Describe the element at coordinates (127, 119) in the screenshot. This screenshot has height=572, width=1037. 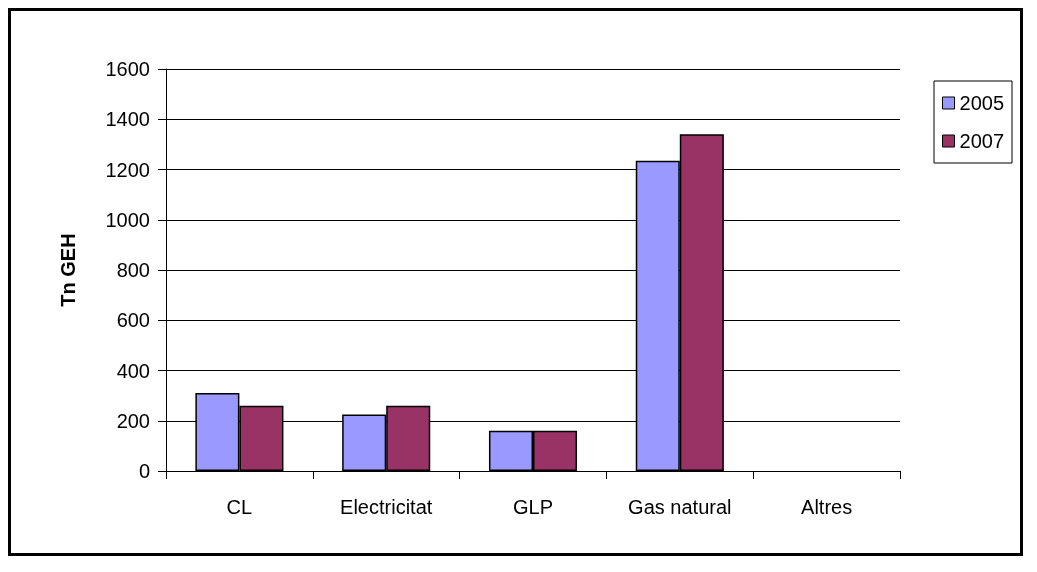
I see `y-tick-label: 1400` at that location.